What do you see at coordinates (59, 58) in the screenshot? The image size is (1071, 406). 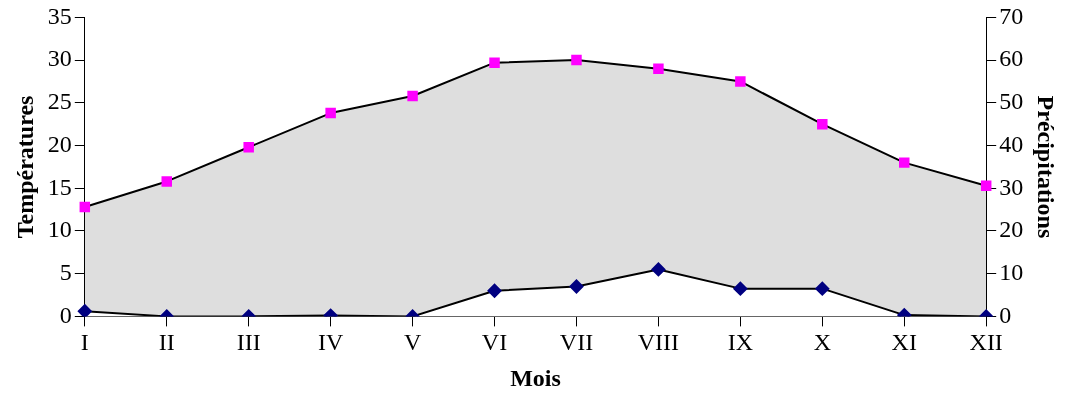 I see `y-tick-label: 30` at bounding box center [59, 58].